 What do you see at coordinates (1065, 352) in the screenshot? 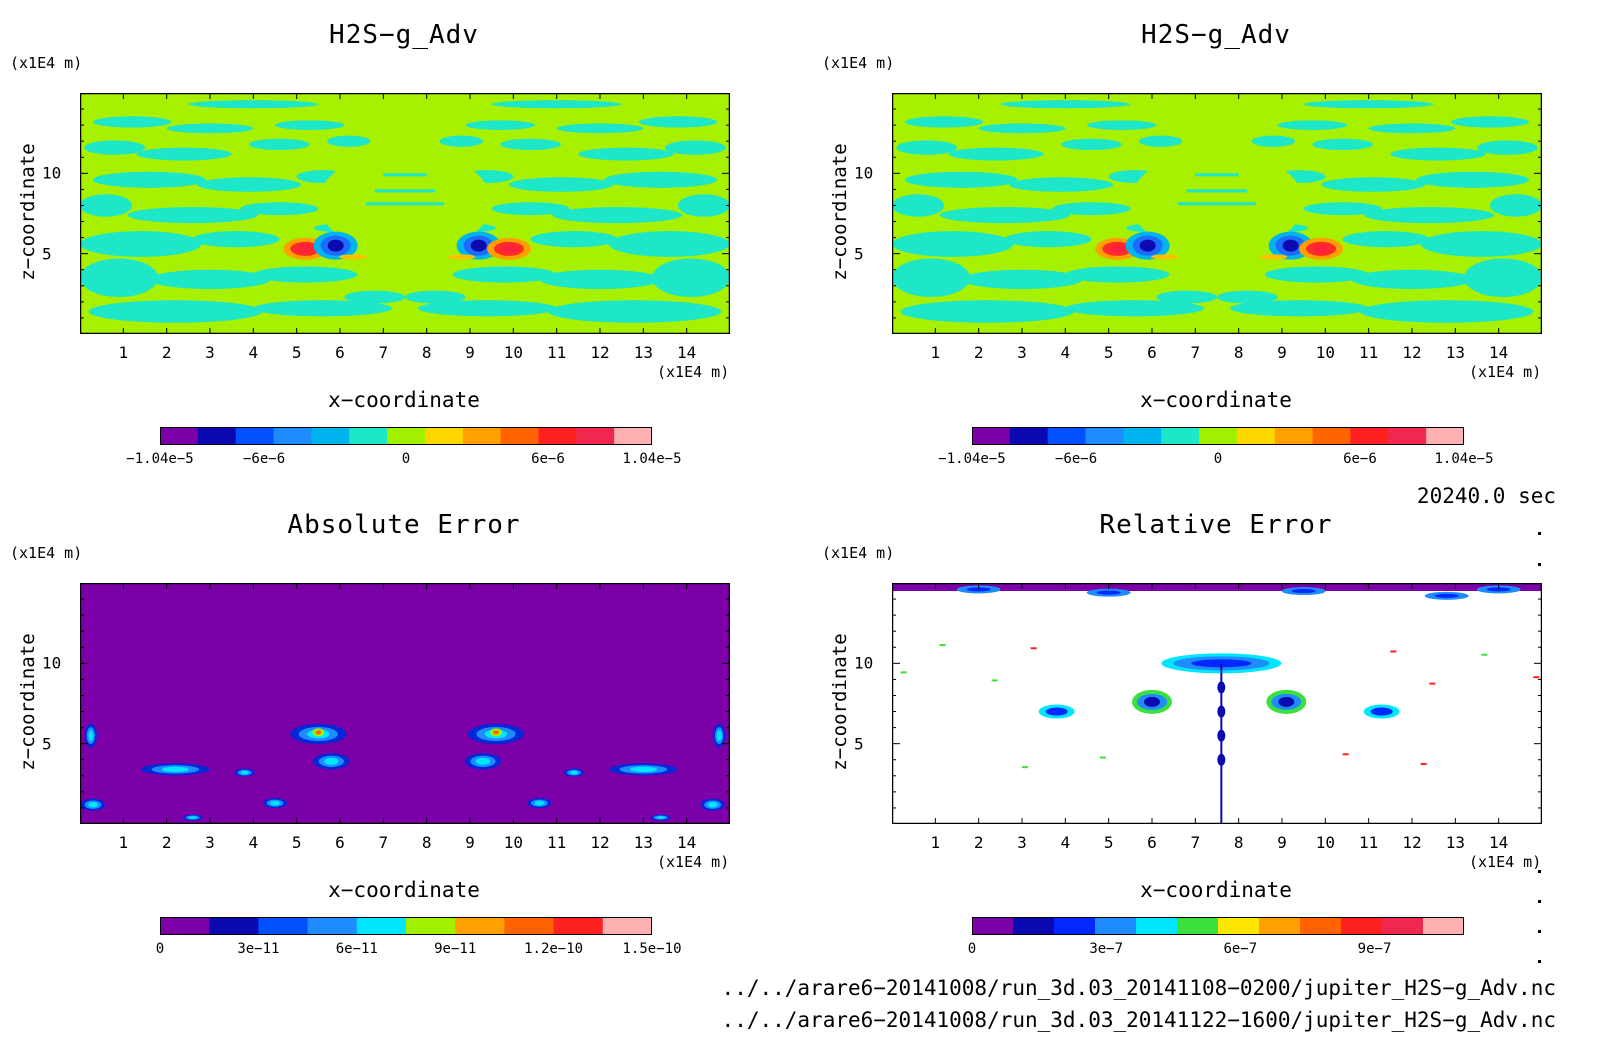
I see `x-tick-label: 4` at bounding box center [1065, 352].